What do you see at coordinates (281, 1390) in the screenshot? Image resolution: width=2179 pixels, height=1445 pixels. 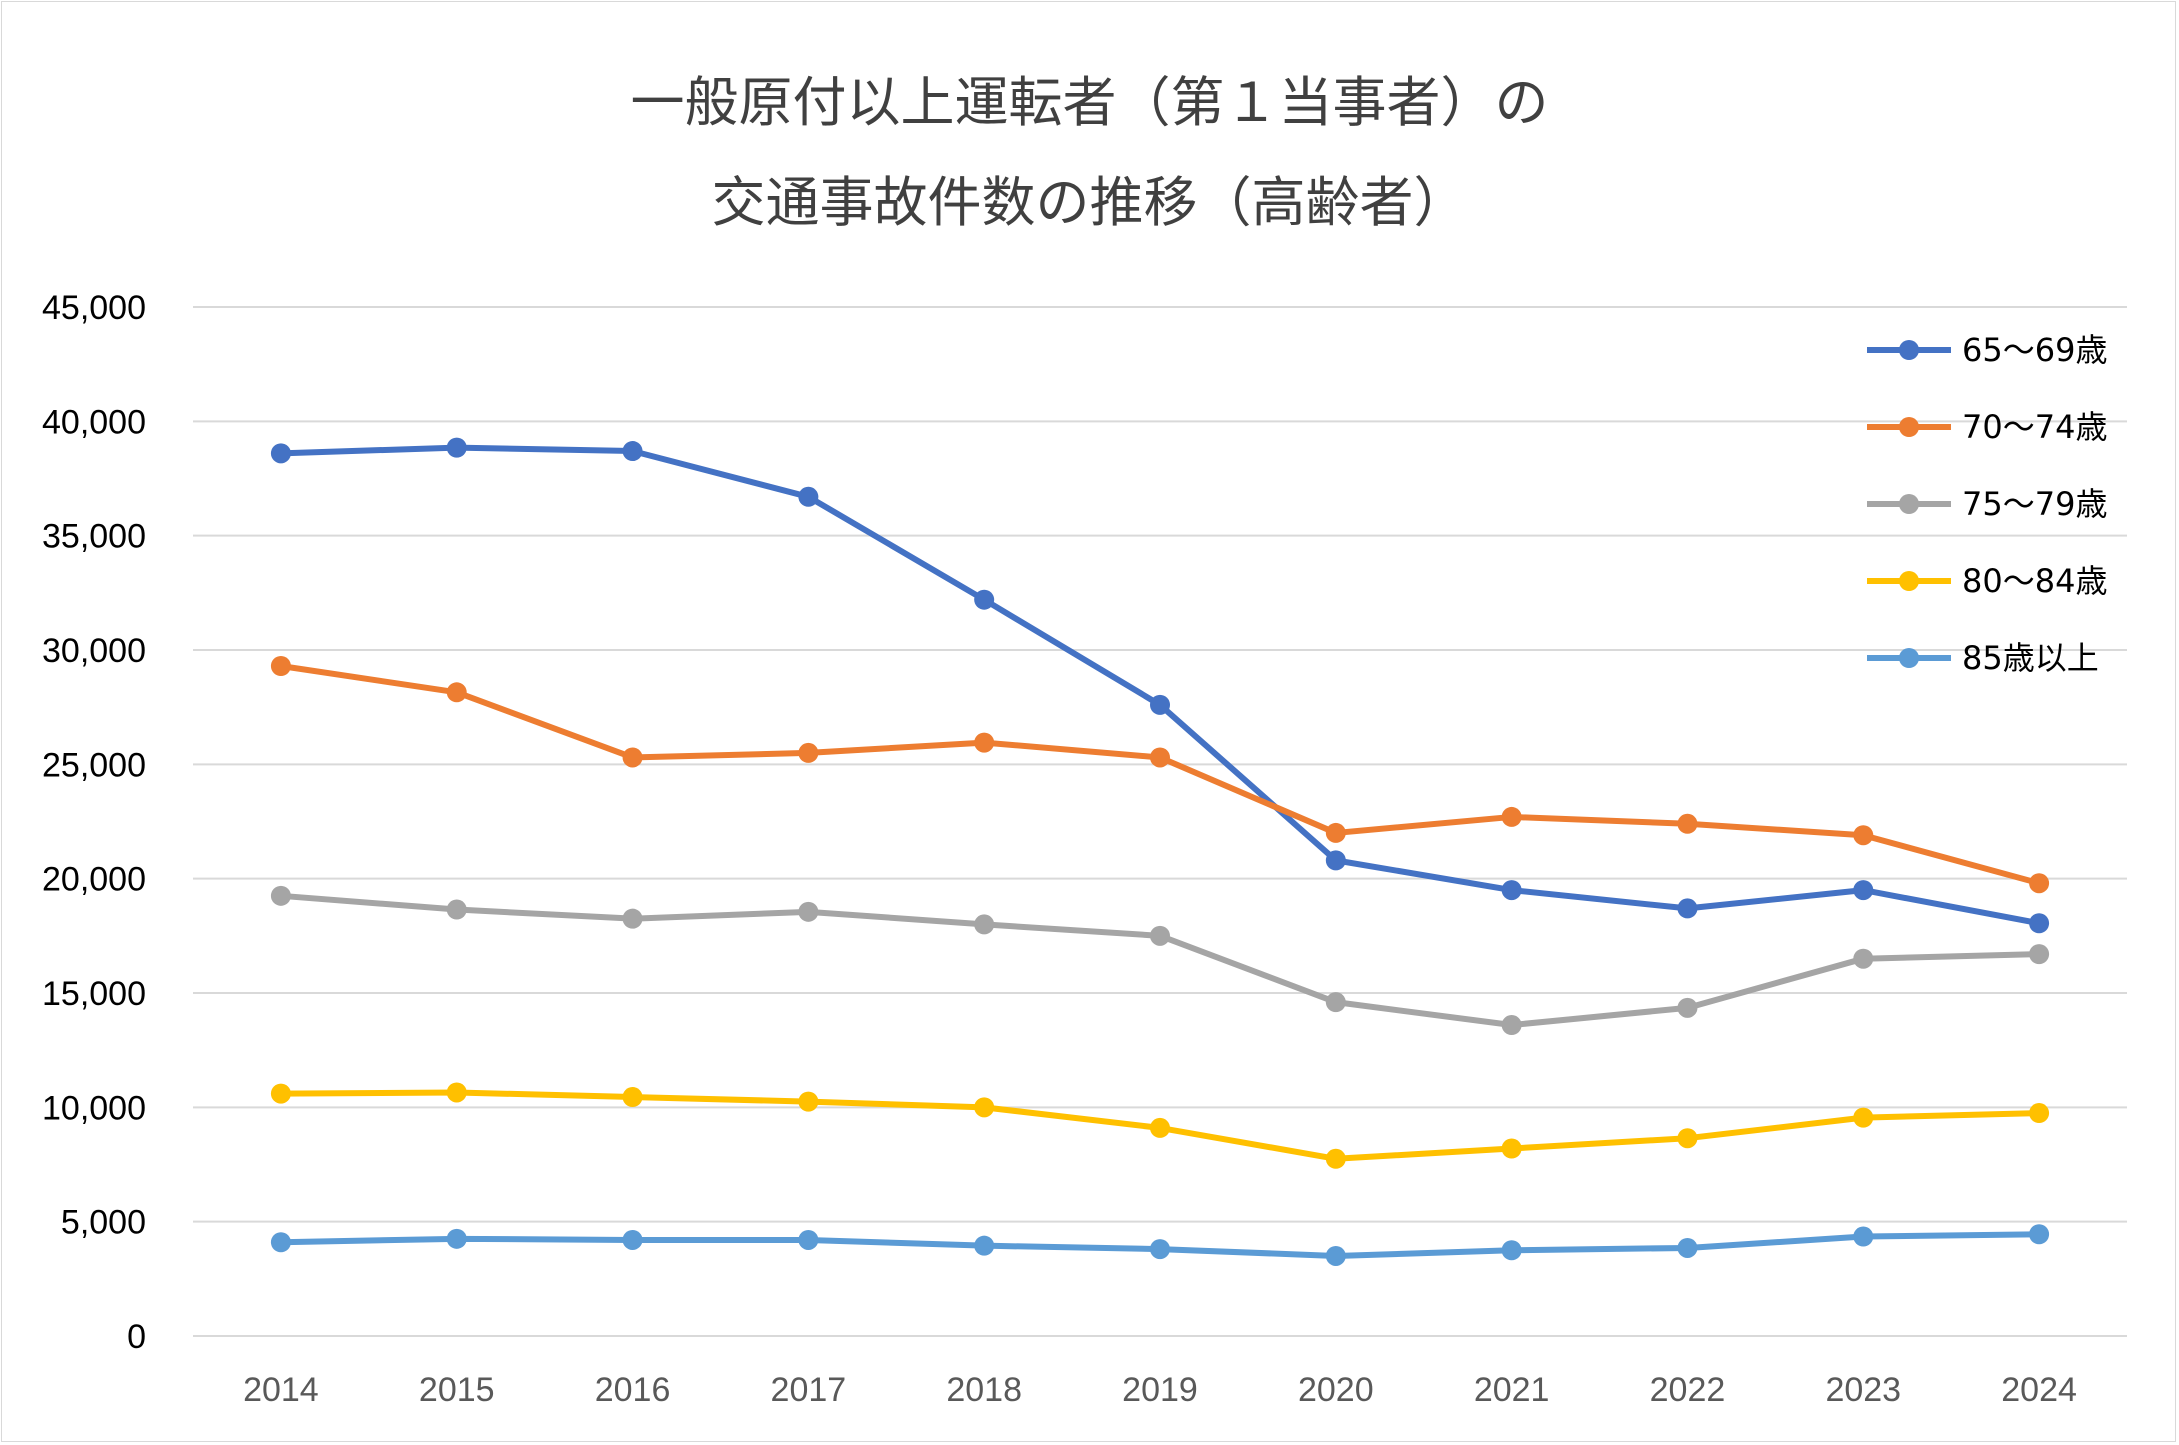 I see `x-tick-label: 2014` at bounding box center [281, 1390].